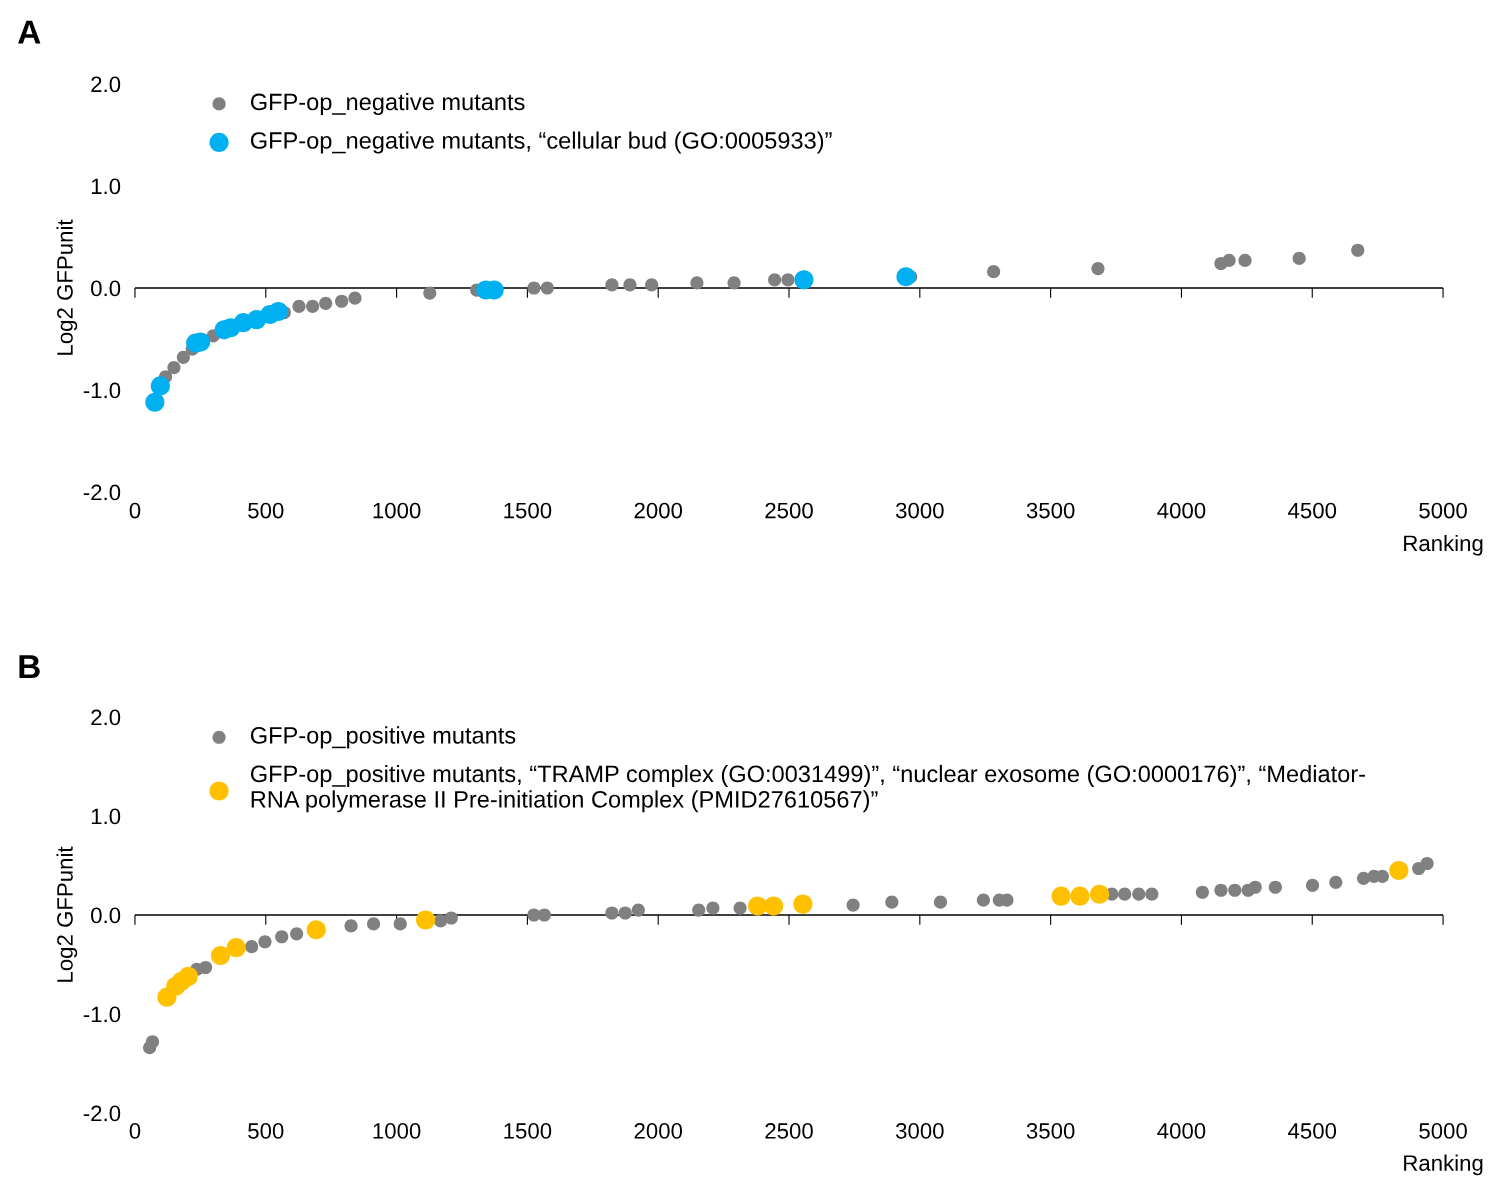 The height and width of the screenshot is (1196, 1488). Describe the element at coordinates (29, 32) in the screenshot. I see `chart-title: A` at that location.